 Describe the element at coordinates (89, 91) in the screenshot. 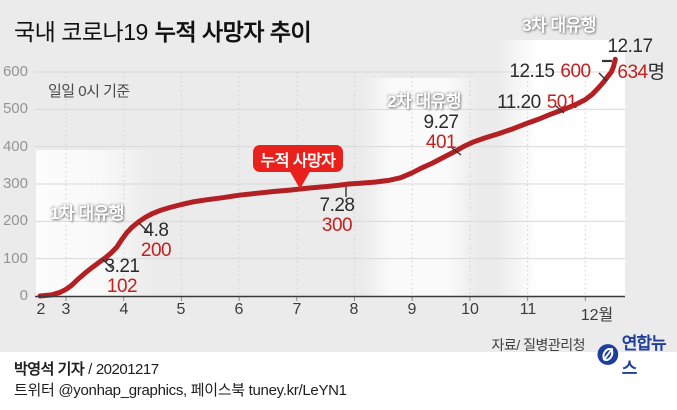

I see `chart-note: 일일 0시 기준` at that location.